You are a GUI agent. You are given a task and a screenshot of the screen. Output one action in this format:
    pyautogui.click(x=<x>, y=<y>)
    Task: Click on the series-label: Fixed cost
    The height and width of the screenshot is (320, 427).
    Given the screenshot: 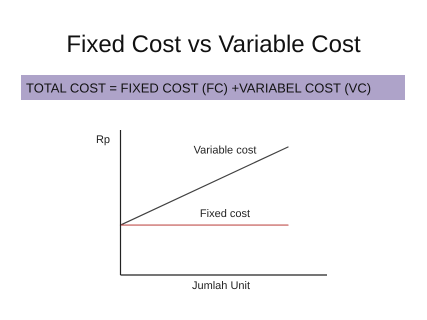 What is the action you would take?
    pyautogui.click(x=225, y=214)
    